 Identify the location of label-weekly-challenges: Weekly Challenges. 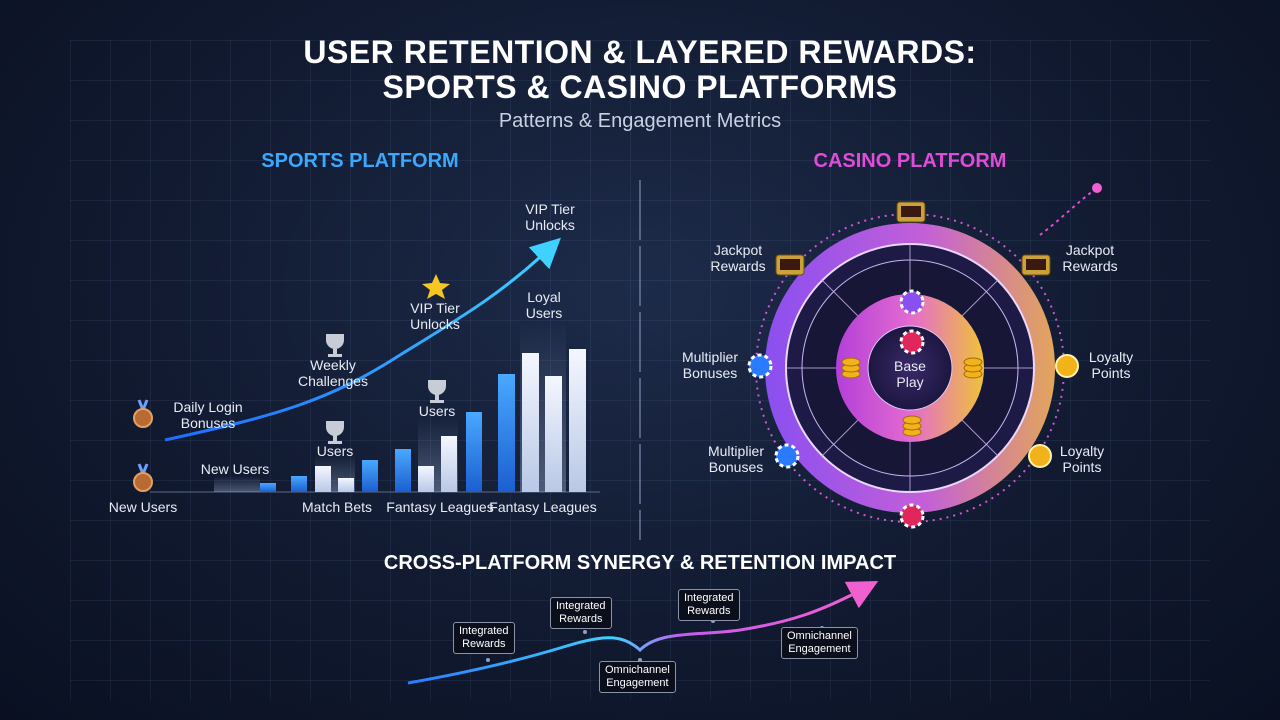
(333, 373).